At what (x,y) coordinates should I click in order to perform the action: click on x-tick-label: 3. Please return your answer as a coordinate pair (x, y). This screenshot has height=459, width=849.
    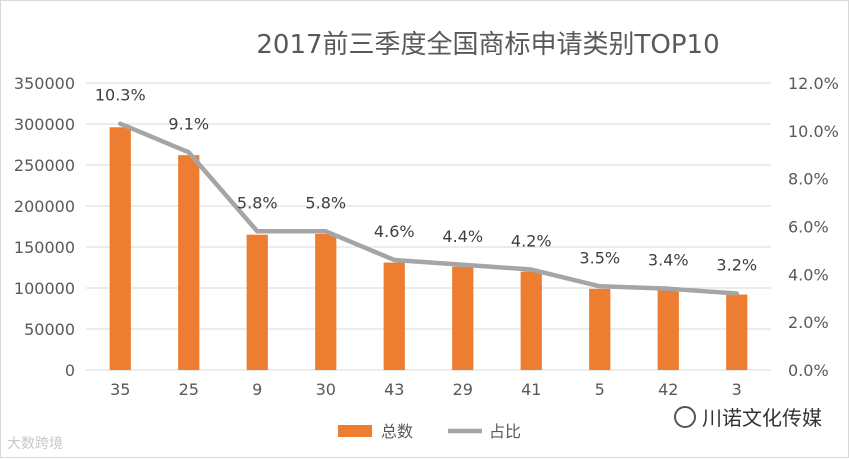
    Looking at the image, I should click on (737, 389).